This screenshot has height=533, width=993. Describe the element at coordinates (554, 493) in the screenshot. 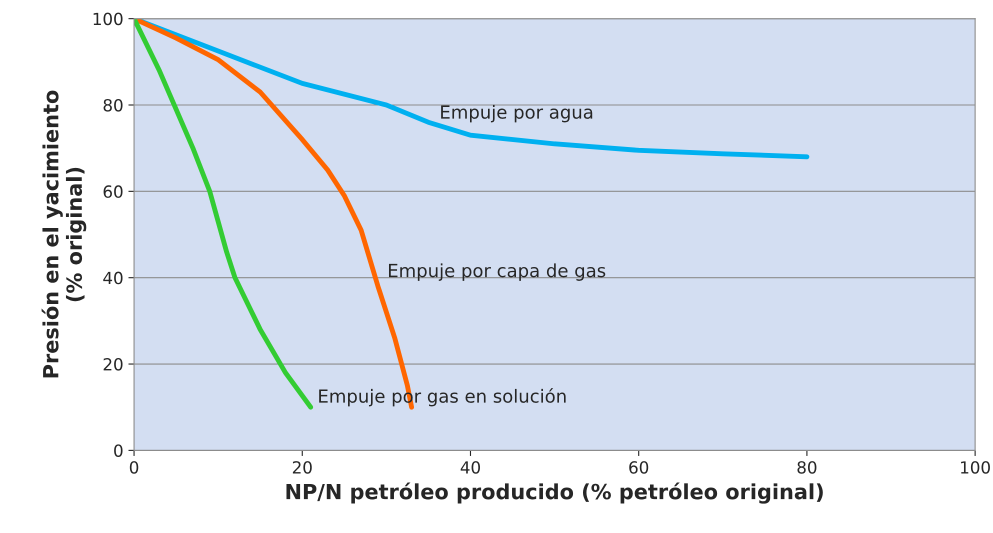

I see `x-axis-title: NP/N petróleo producido (% petróleo original)` at that location.